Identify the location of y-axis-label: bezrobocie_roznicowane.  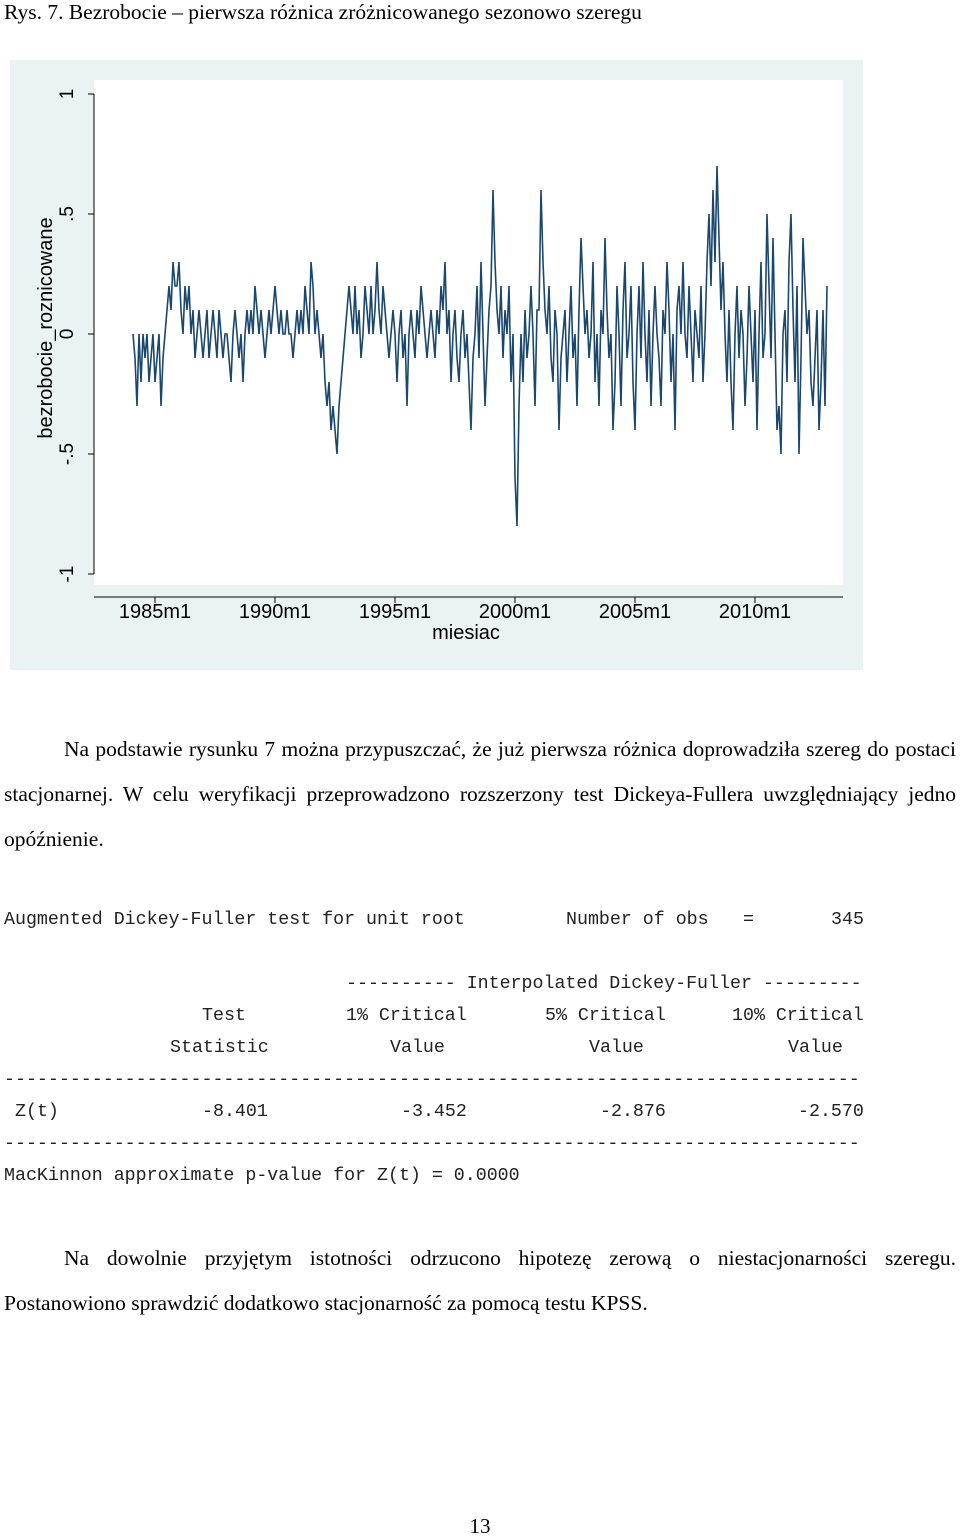
(46, 327).